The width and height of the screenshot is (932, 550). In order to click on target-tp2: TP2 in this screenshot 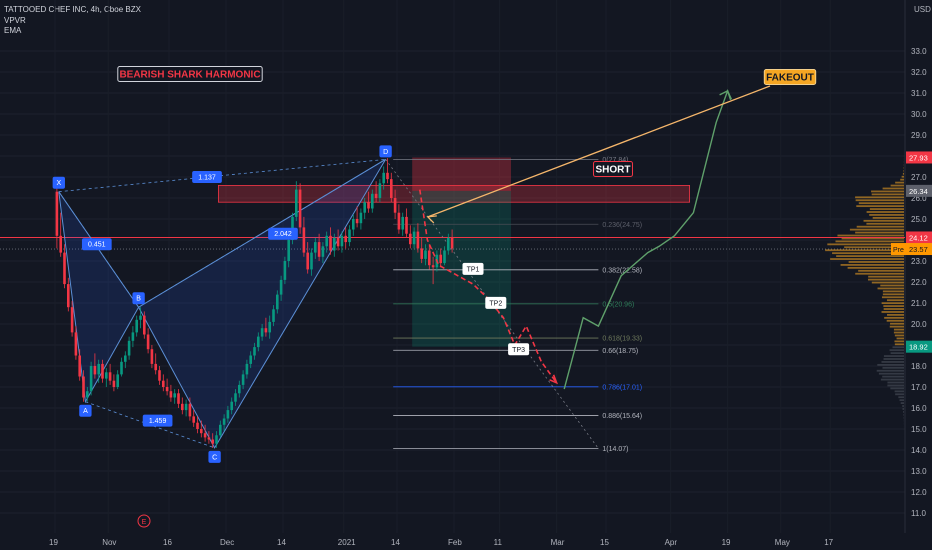, I will do `click(495, 303)`.